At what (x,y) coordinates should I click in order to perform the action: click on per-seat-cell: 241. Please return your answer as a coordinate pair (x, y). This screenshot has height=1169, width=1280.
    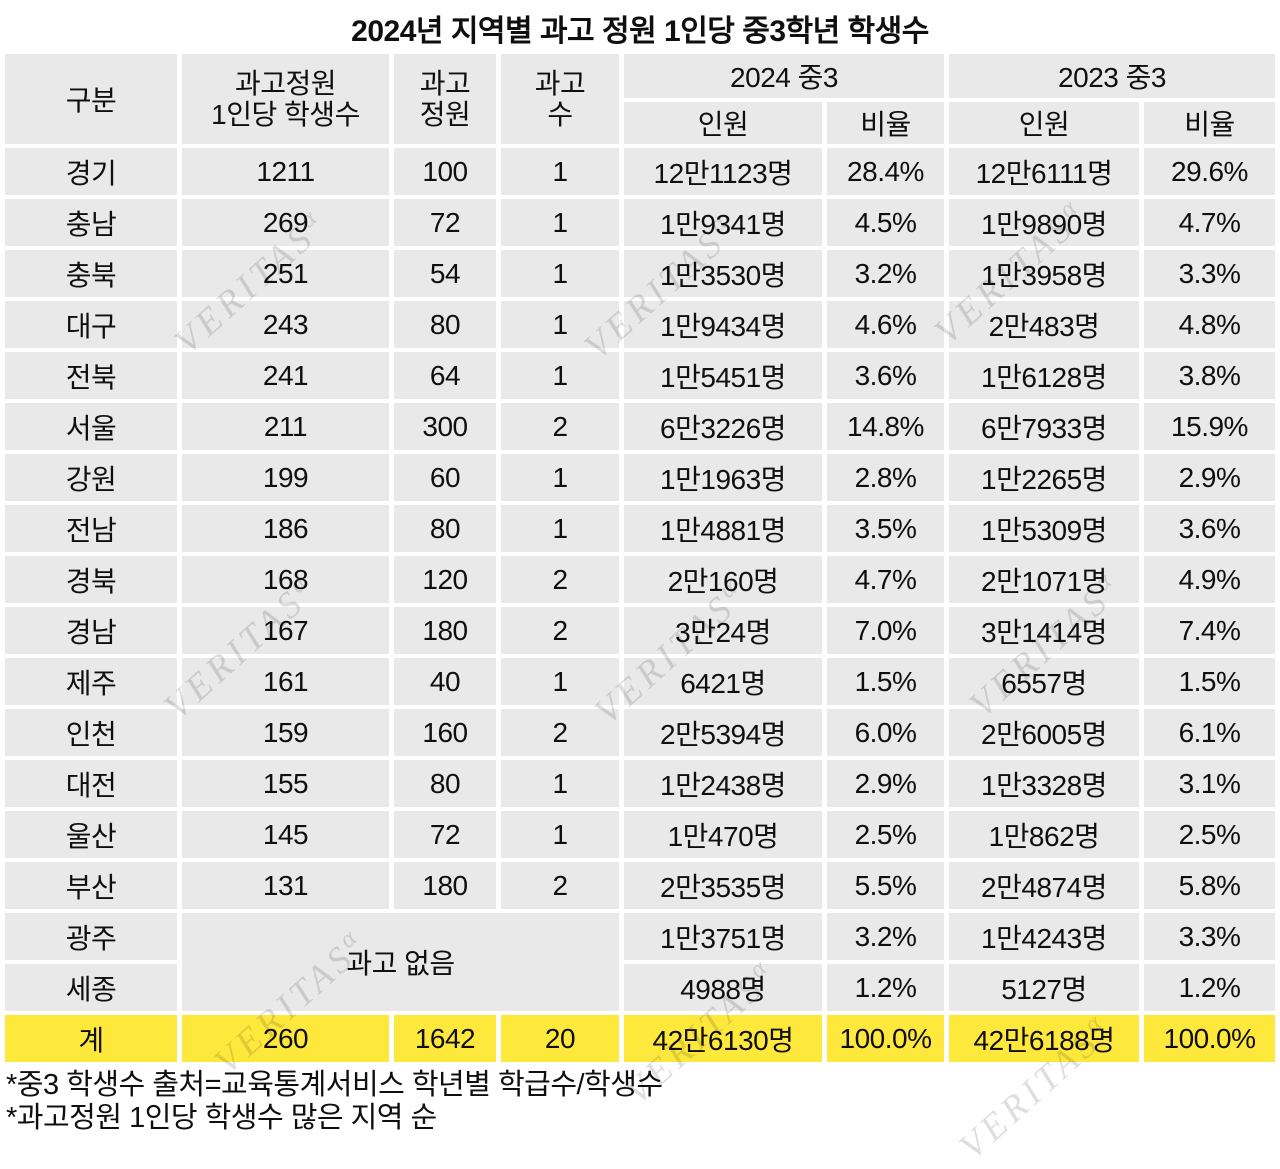
    Looking at the image, I should click on (285, 375).